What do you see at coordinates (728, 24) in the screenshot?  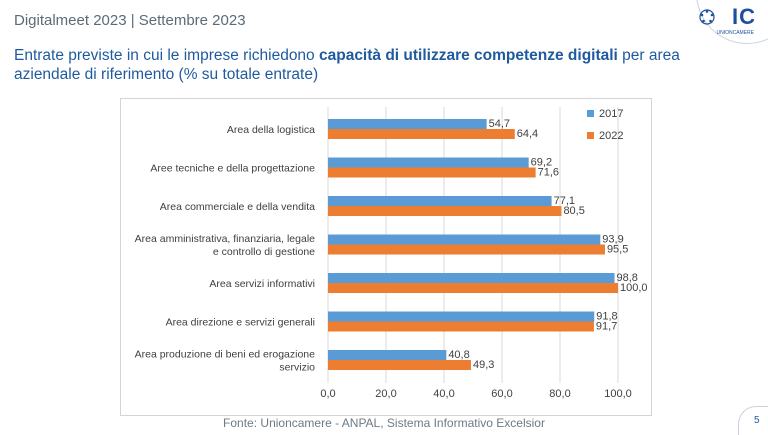 I see `unioncamere-logo: IC UNIONCAMERE` at bounding box center [728, 24].